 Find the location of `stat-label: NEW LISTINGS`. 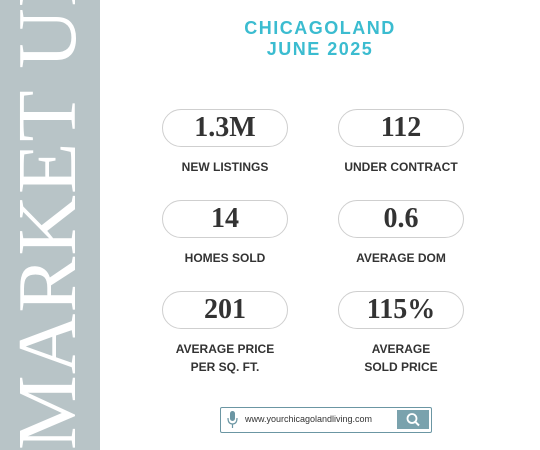

stat-label: NEW LISTINGS is located at coordinates (225, 167).